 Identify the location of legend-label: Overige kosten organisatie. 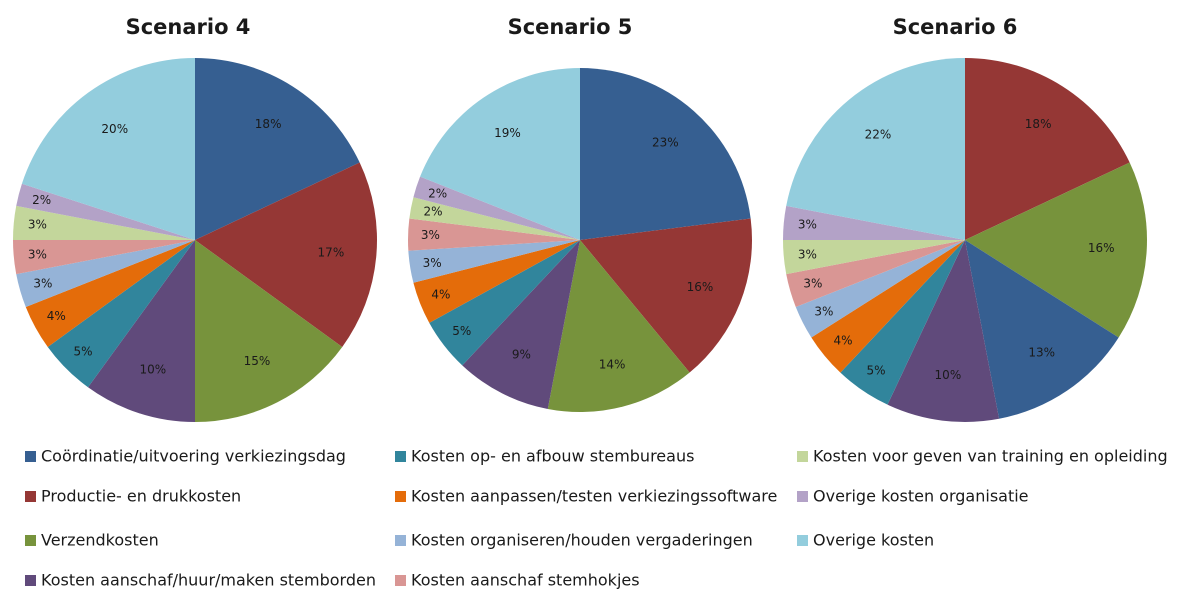
(921, 496).